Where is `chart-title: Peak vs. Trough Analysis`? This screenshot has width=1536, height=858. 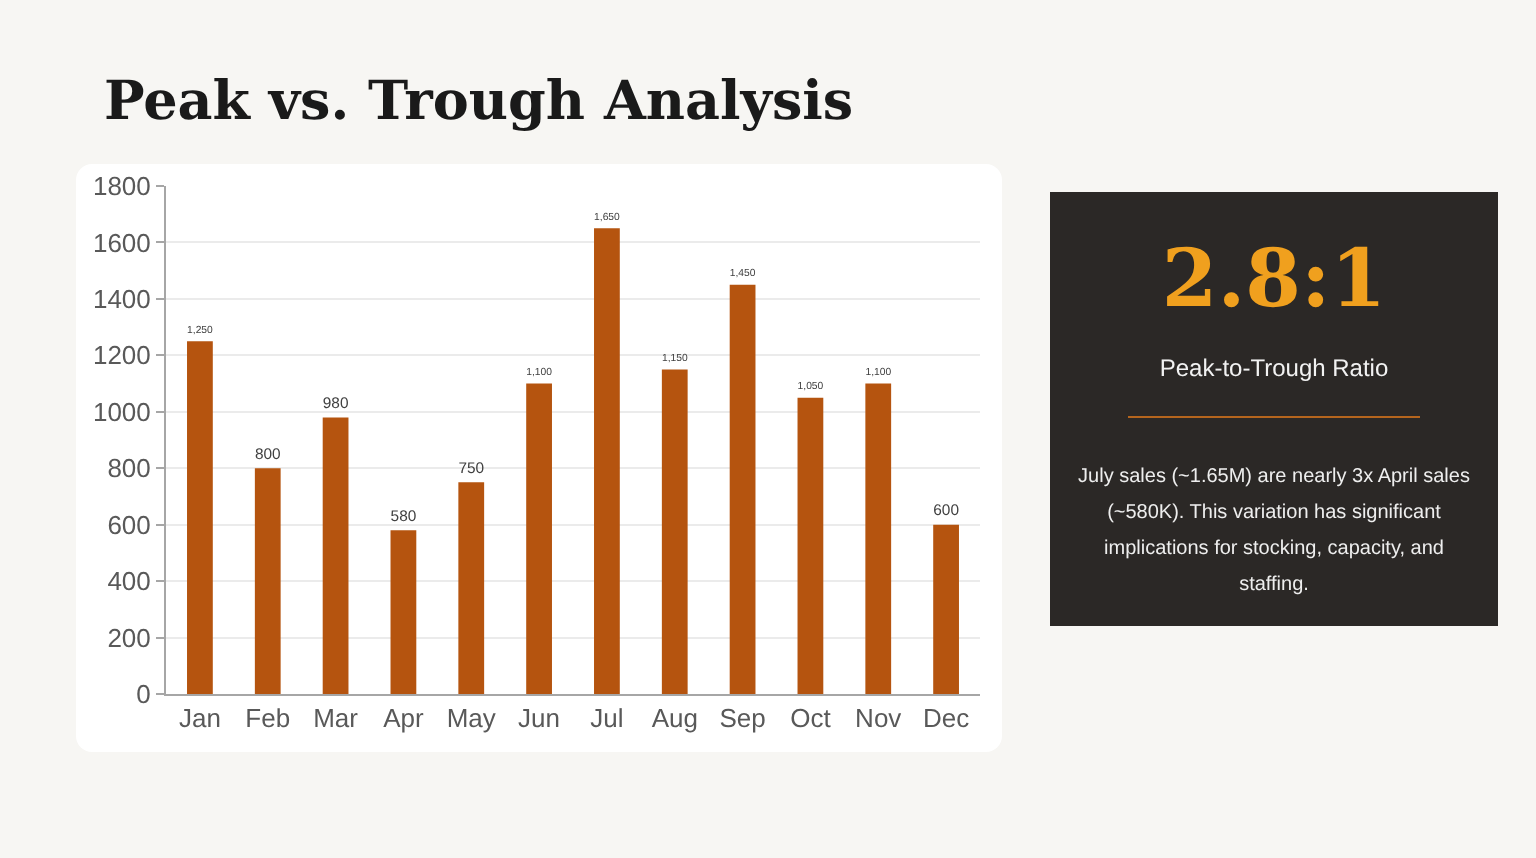 chart-title: Peak vs. Trough Analysis is located at coordinates (479, 101).